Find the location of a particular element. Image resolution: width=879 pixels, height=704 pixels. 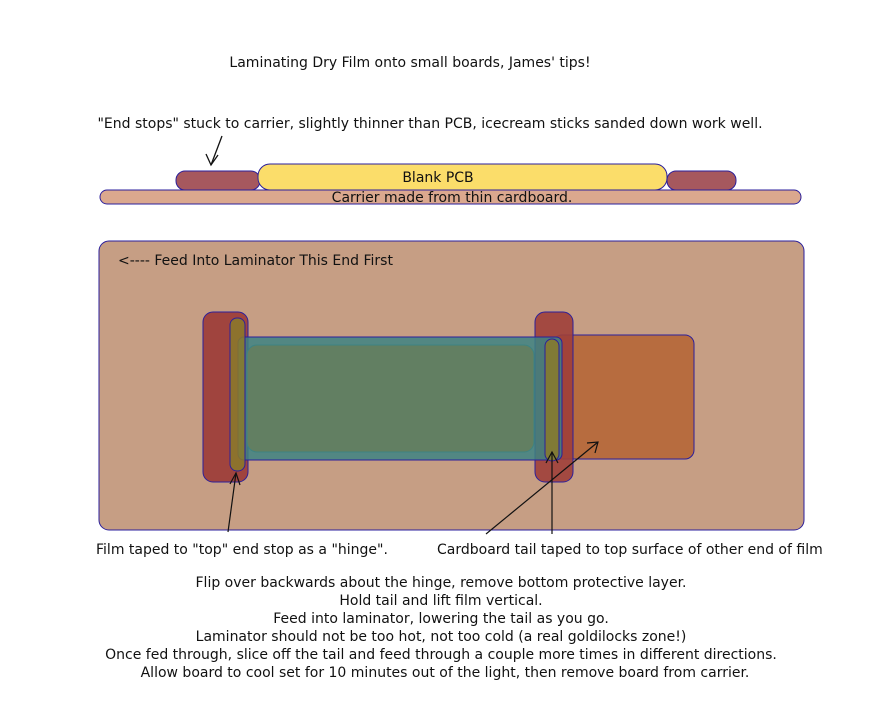

pcb-under-film is located at coordinates (390, 398).